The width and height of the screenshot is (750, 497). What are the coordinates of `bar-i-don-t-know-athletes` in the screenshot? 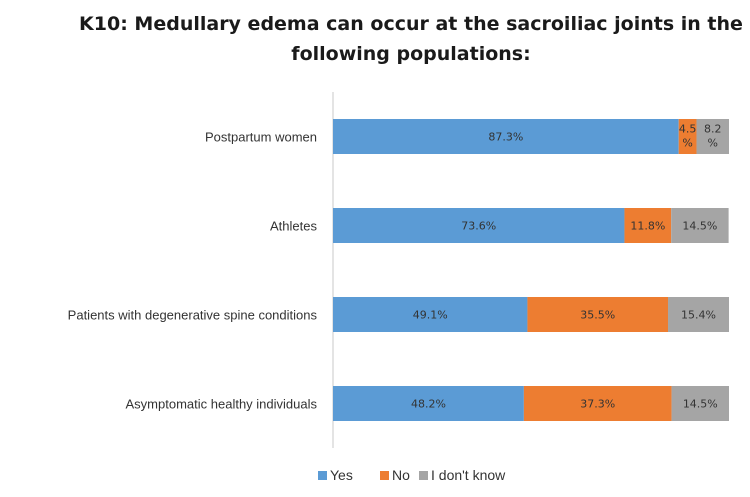 It's located at (700, 225).